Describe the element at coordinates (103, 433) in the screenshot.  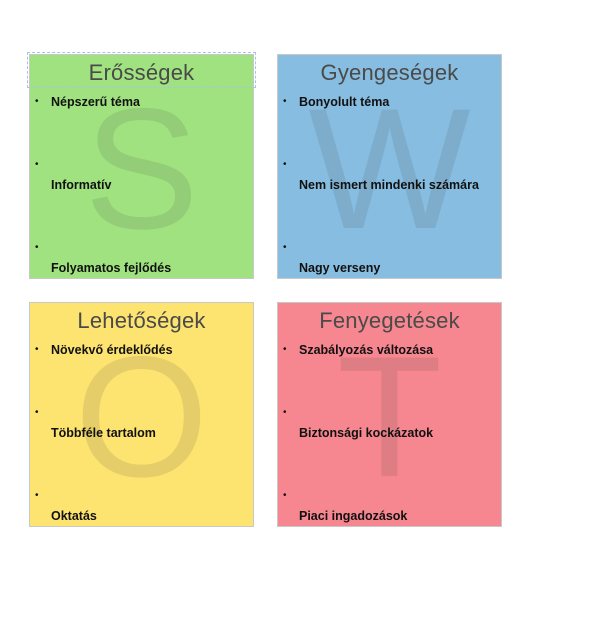
I see `opportunities-item-2: Többféle tartalom` at that location.